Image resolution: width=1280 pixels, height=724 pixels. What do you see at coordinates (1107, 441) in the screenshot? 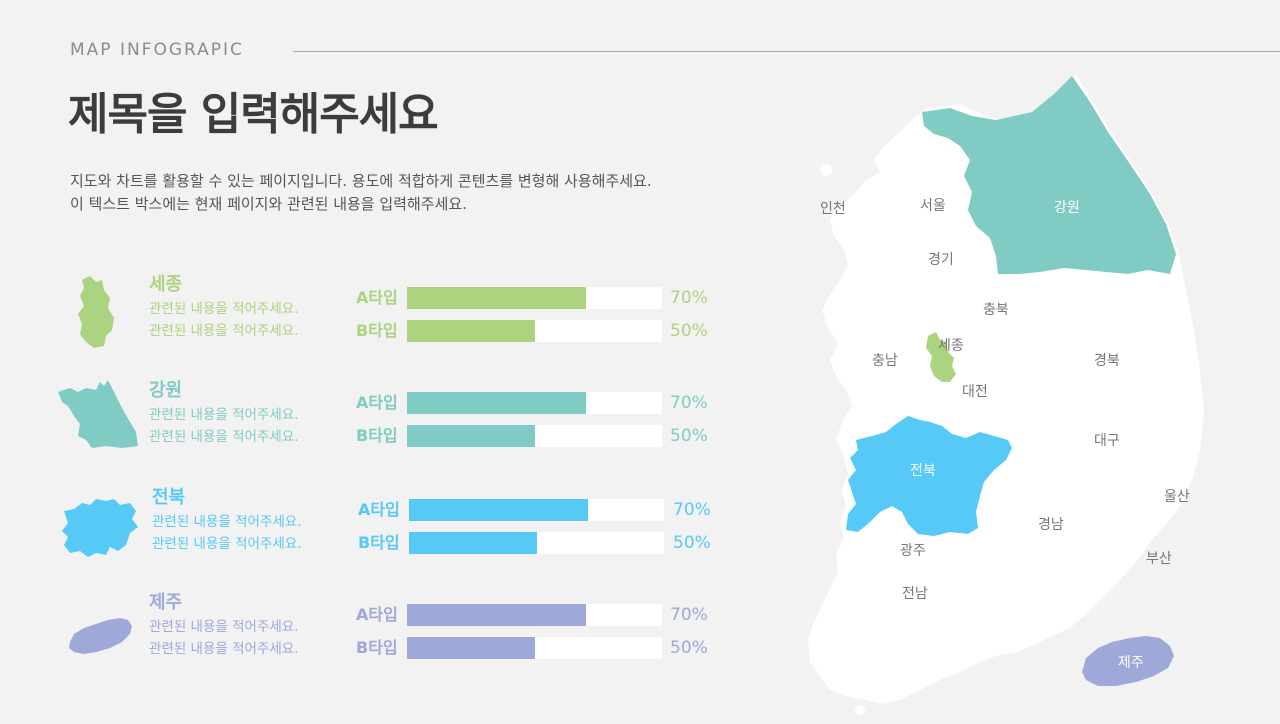
I see `map-label-daegu: 대구` at bounding box center [1107, 441].